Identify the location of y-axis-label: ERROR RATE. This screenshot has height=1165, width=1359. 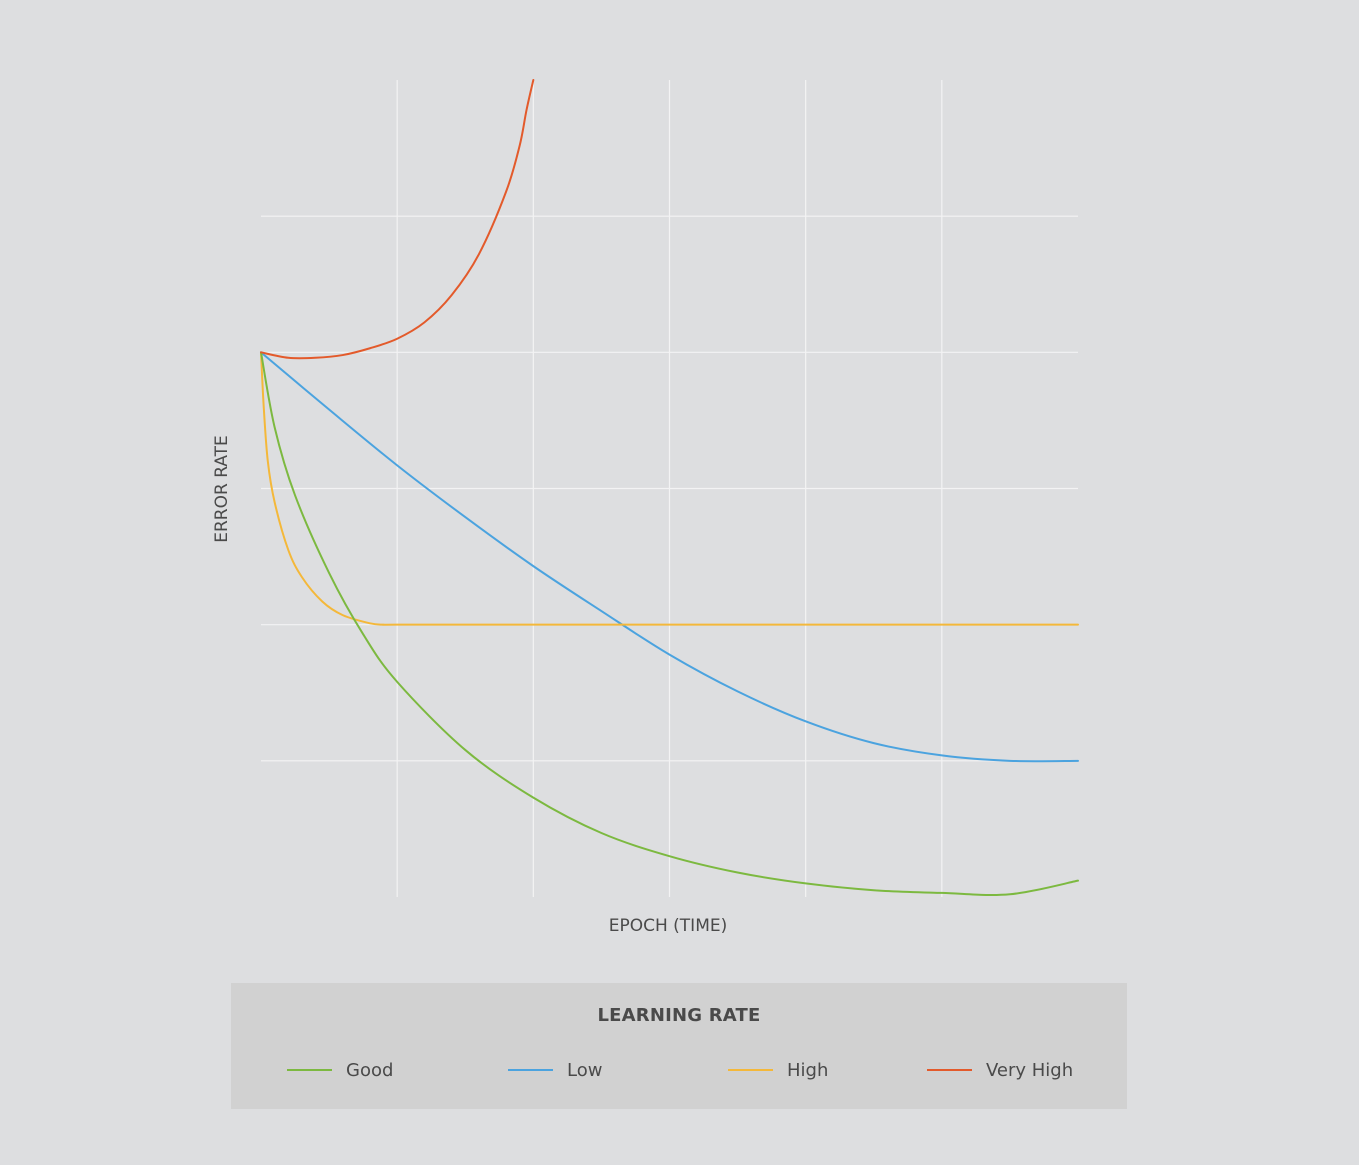
(222, 489).